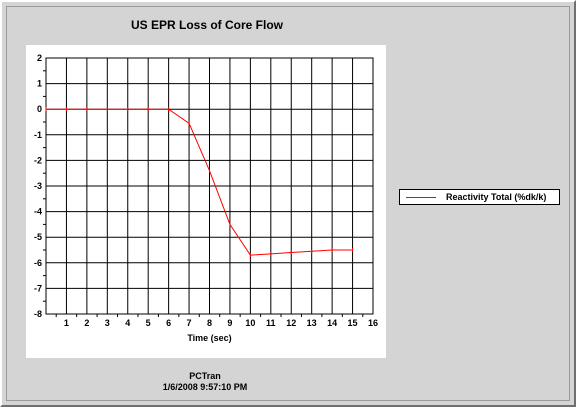  Describe the element at coordinates (38, 288) in the screenshot. I see `y-tick-label: -7` at that location.